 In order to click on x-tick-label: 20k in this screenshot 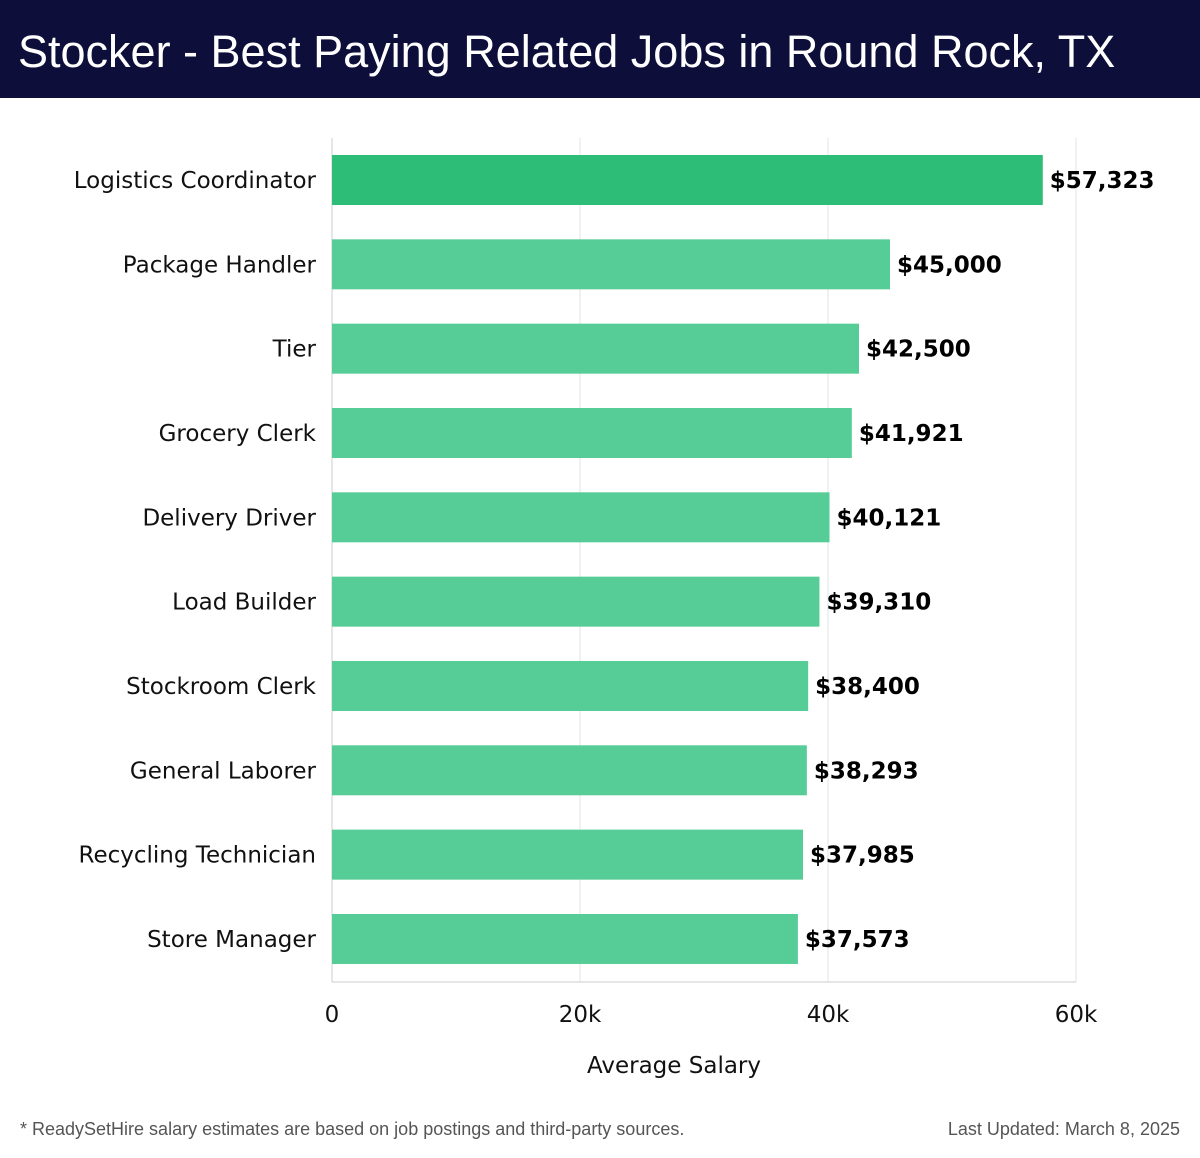, I will do `click(580, 1015)`.